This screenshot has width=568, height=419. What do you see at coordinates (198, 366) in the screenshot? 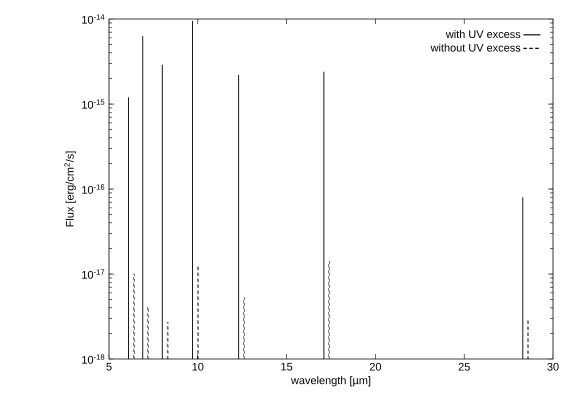
I see `x-tick-label: 10` at bounding box center [198, 366].